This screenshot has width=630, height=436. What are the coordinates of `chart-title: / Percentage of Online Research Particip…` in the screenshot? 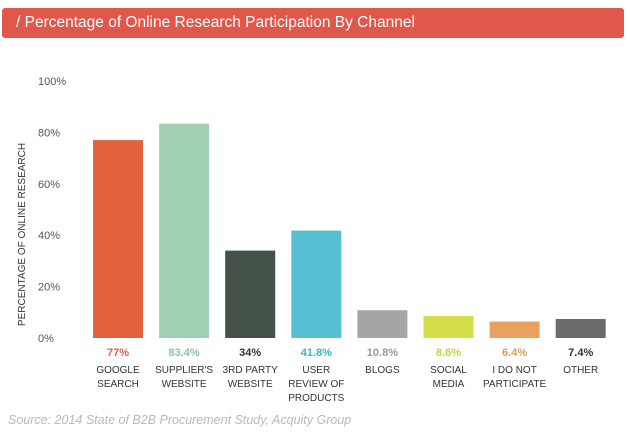 It's located at (215, 22).